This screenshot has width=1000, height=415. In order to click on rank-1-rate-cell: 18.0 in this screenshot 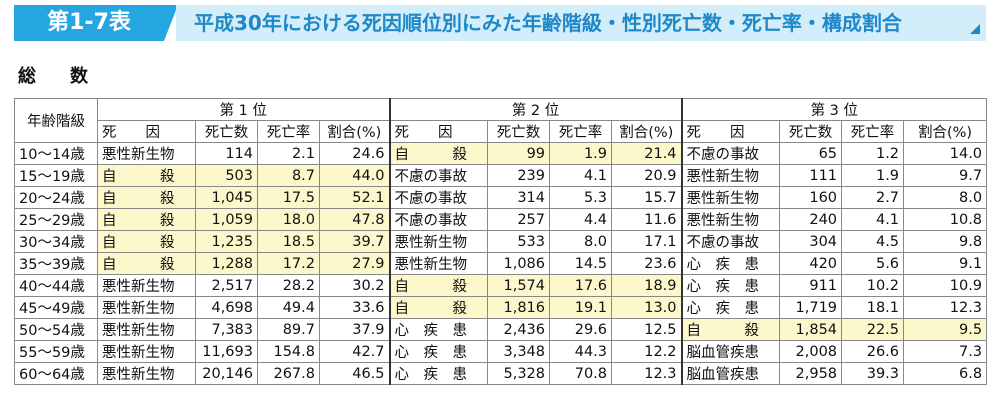, I will do `click(288, 219)`.